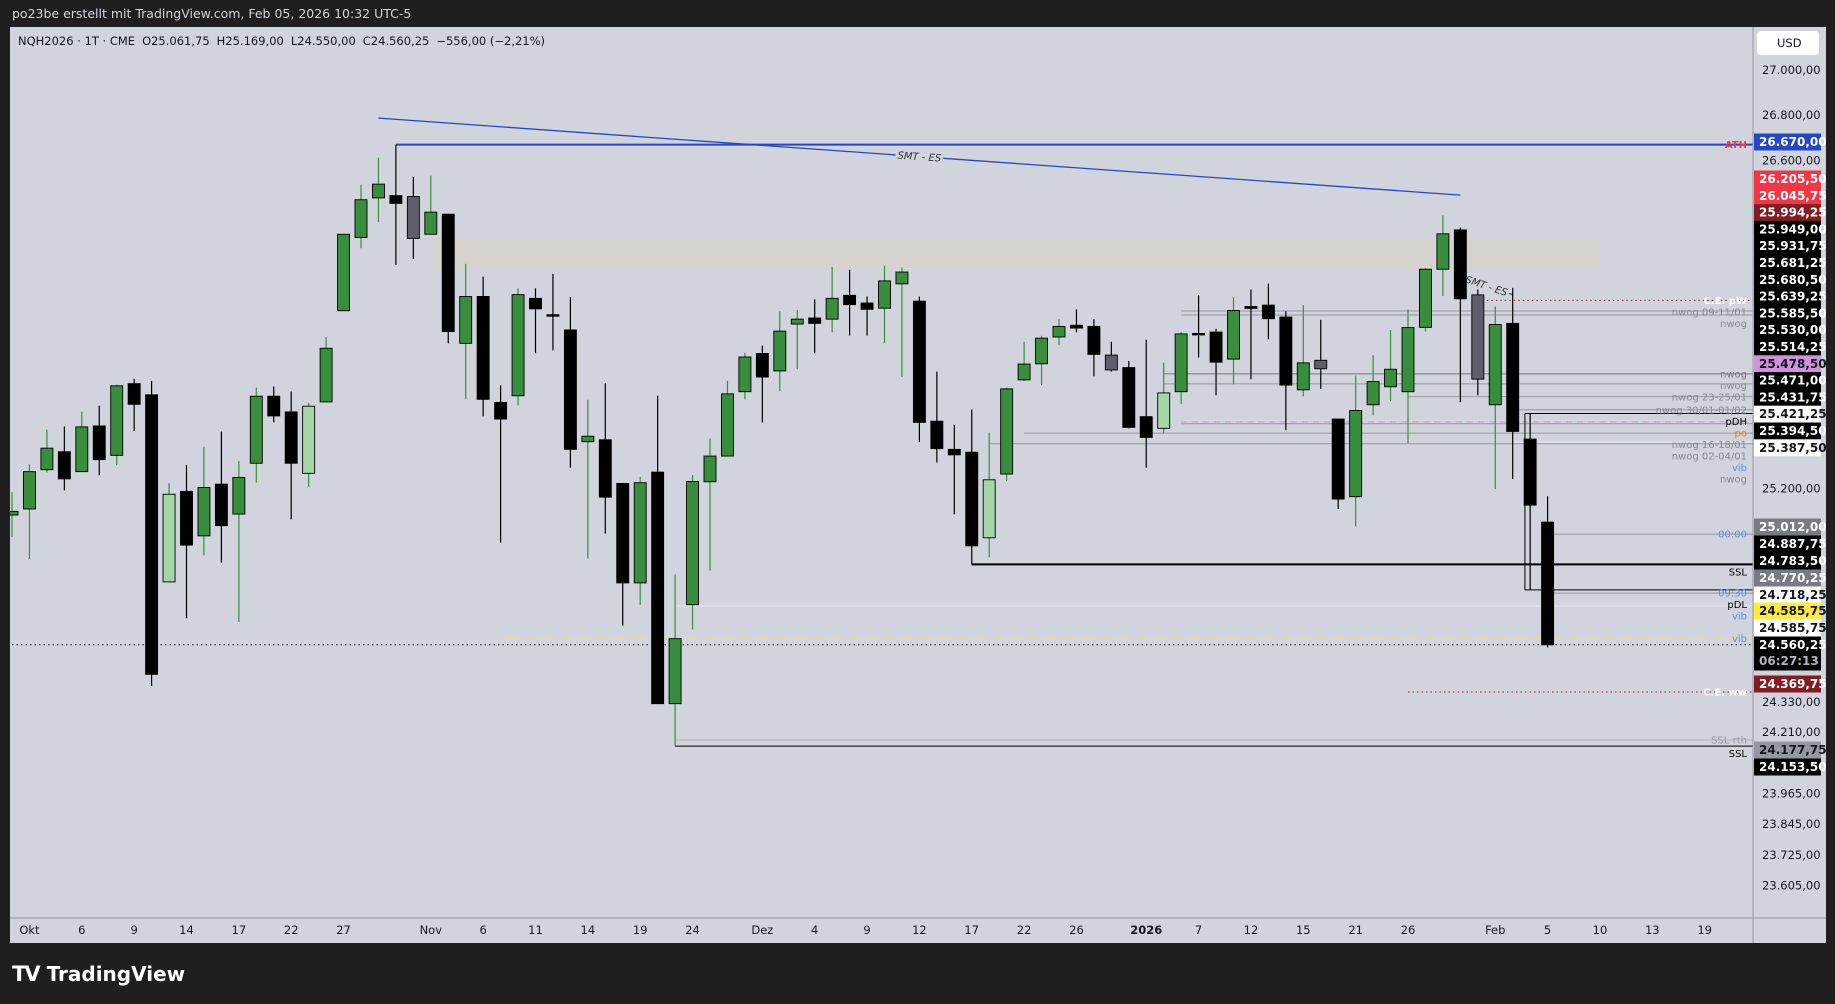 This screenshot has width=1835, height=1004. I want to click on tradingview-logo: TV TradingView, so click(98, 974).